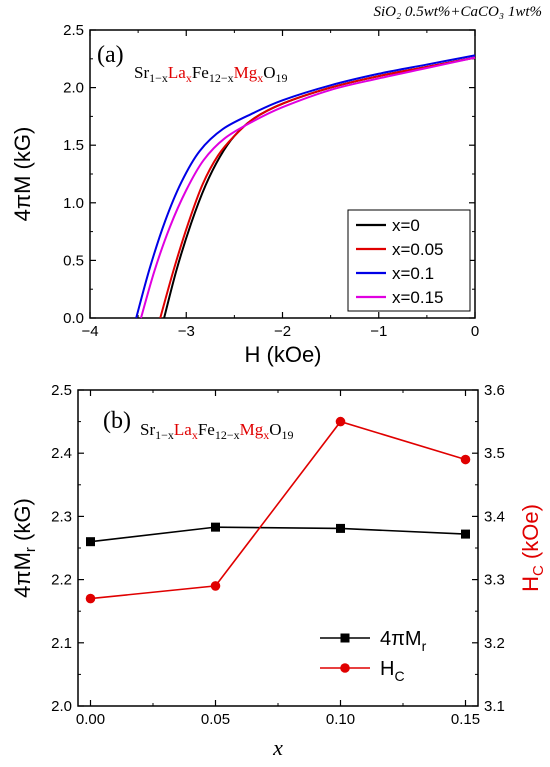 The width and height of the screenshot is (550, 767). What do you see at coordinates (61, 643) in the screenshot?
I see `panel-b-left-y-tick-label: 2.1` at bounding box center [61, 643].